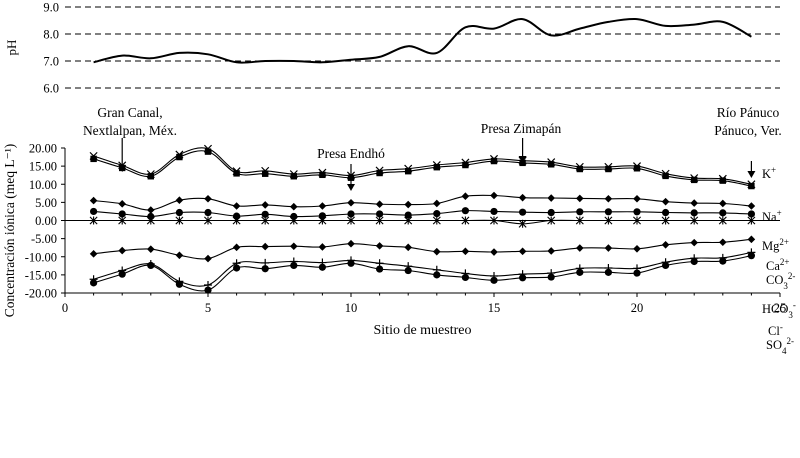 The width and height of the screenshot is (800, 458). I want to click on y-tick-label: 5.00, so click(46, 203).